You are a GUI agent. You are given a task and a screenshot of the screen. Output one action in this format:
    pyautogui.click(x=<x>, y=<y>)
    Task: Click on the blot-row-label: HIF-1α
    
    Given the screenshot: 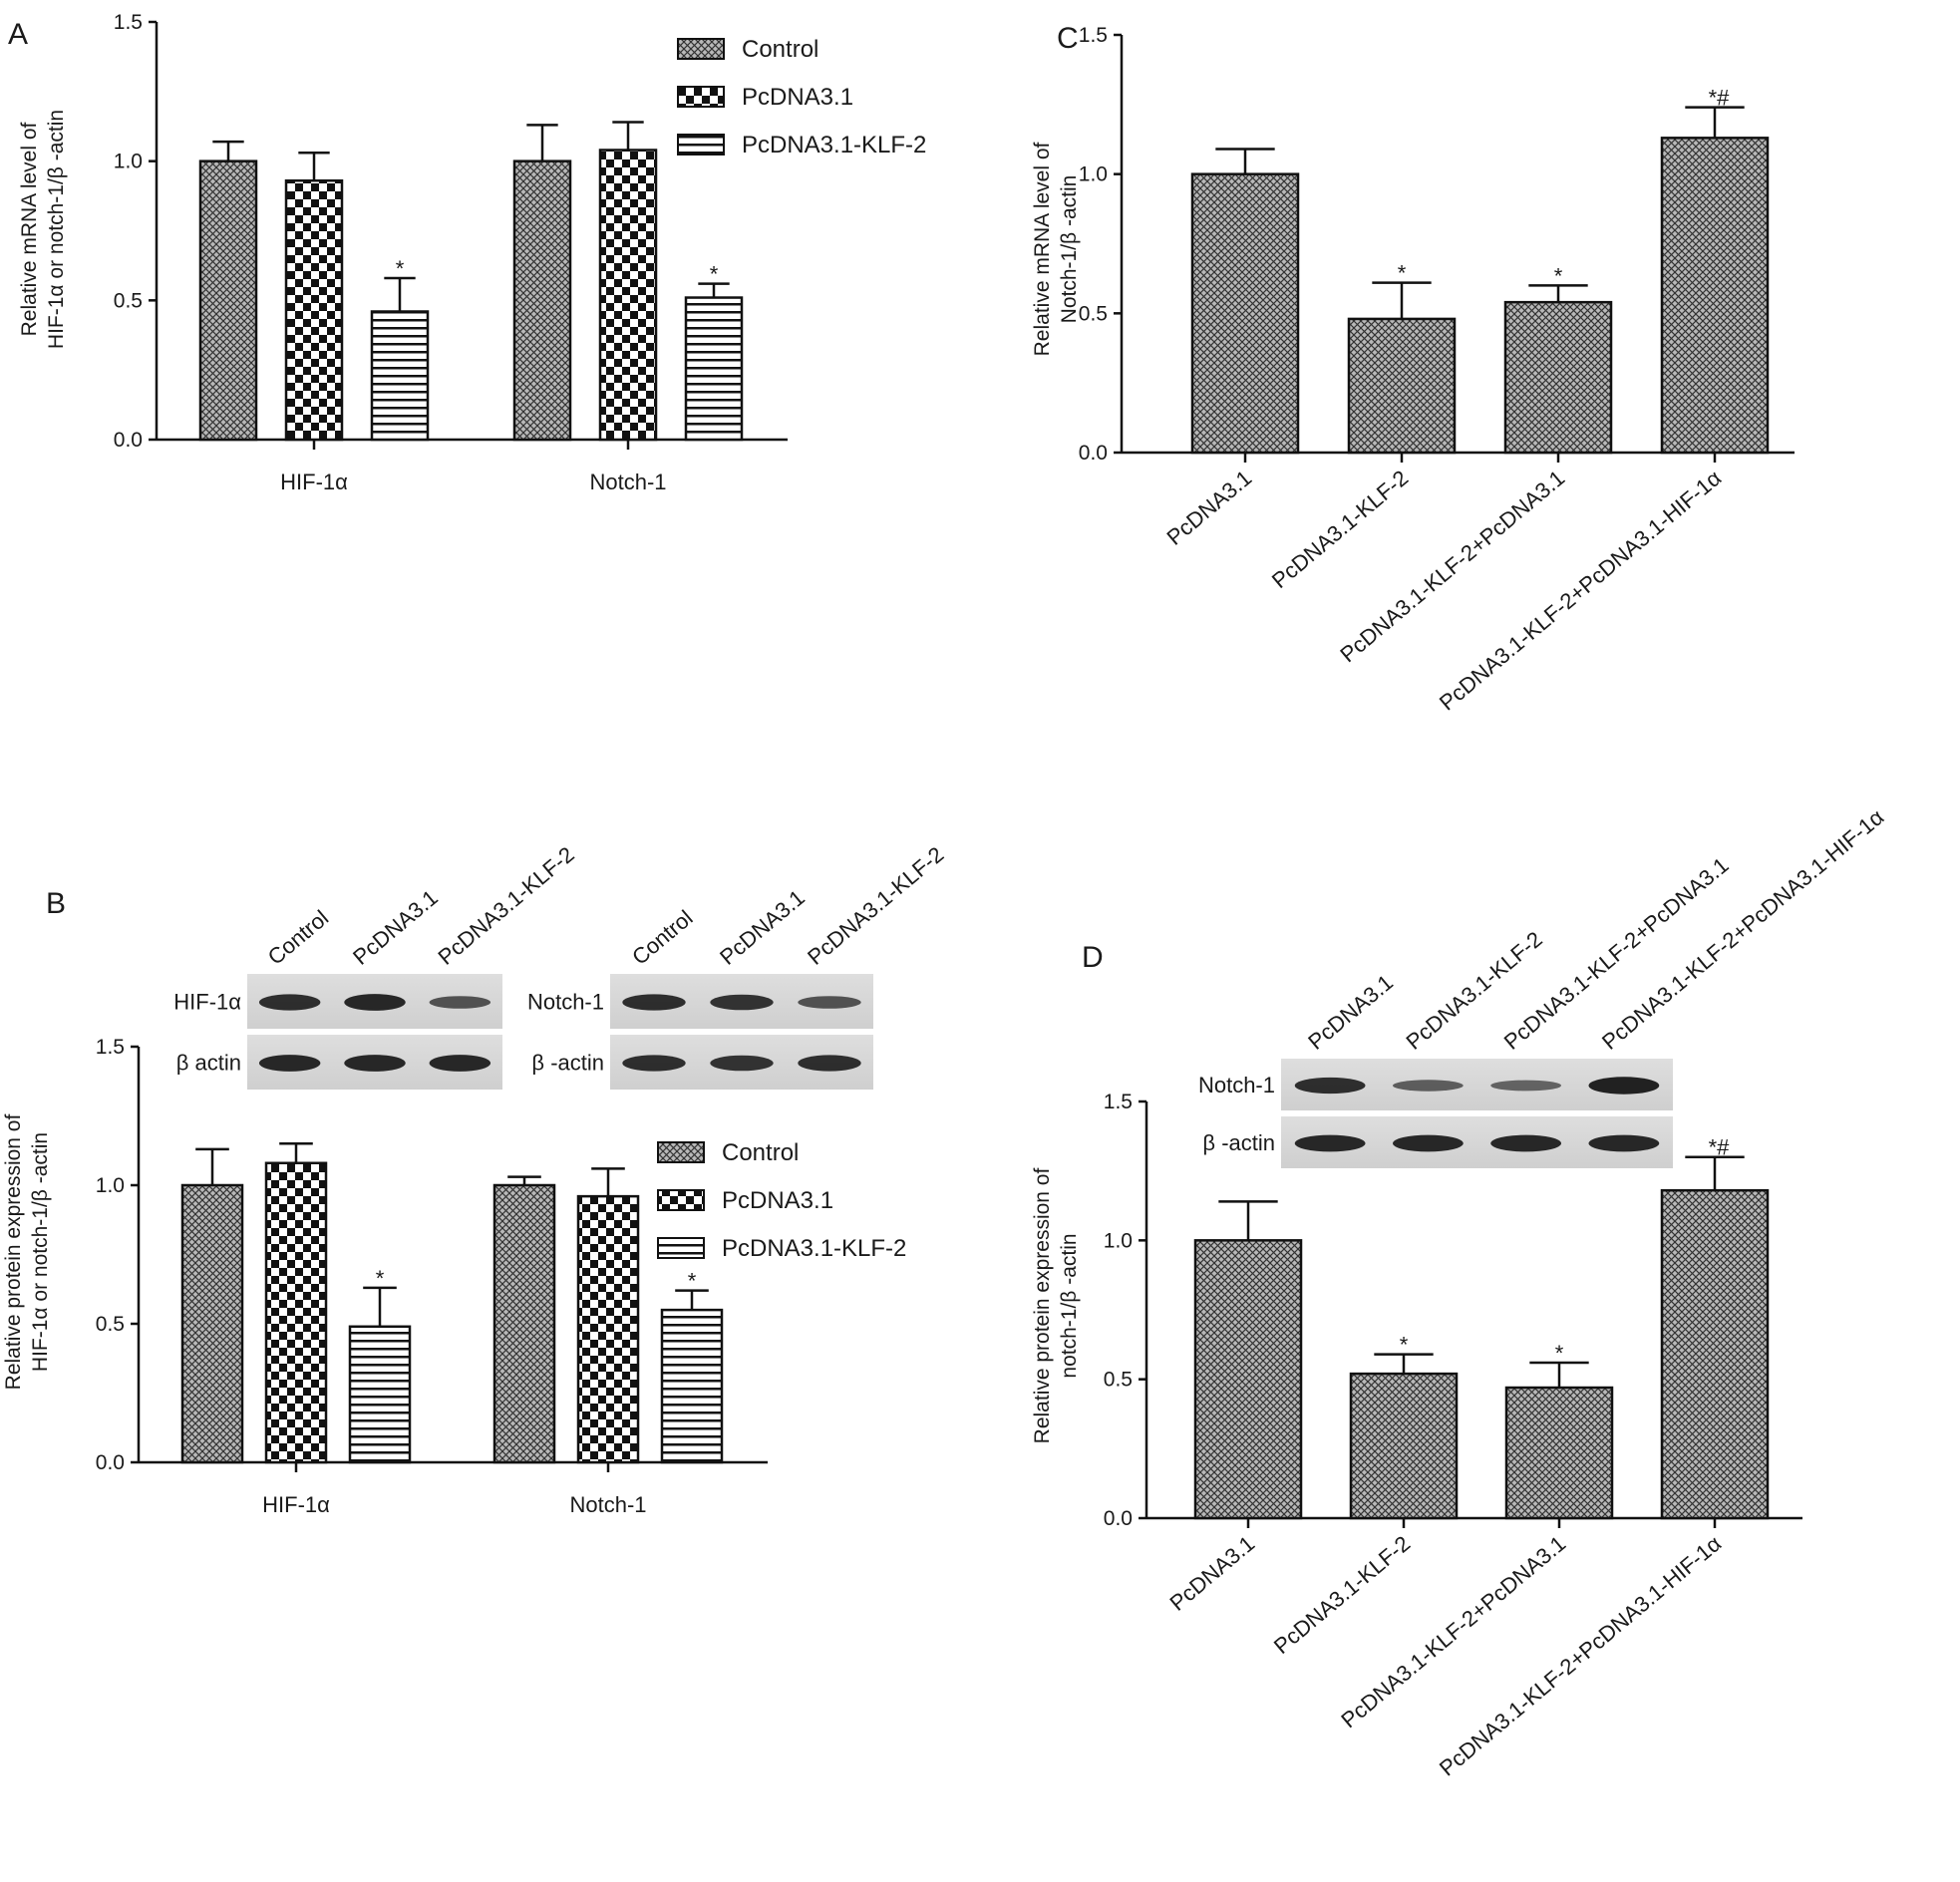 What is the action you would take?
    pyautogui.click(x=207, y=1002)
    